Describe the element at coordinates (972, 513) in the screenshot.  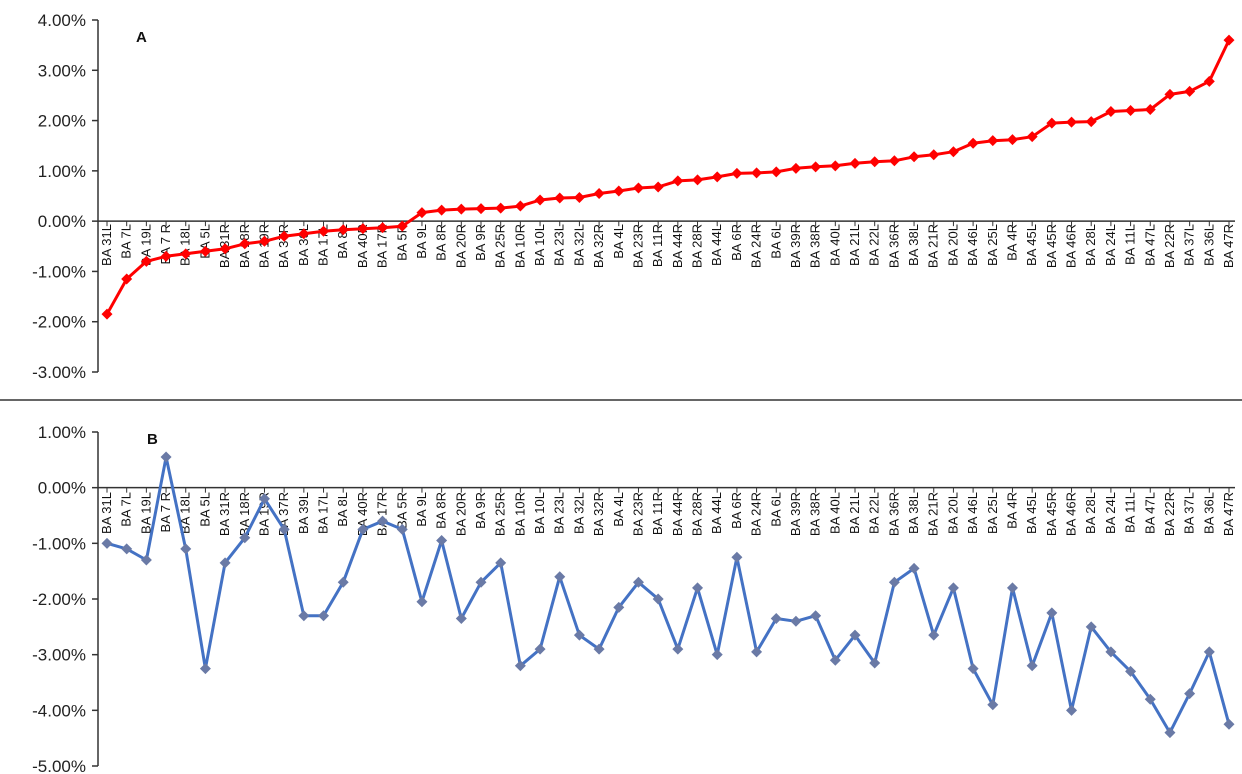
I see `x-tick-label-b: BA 46L` at that location.